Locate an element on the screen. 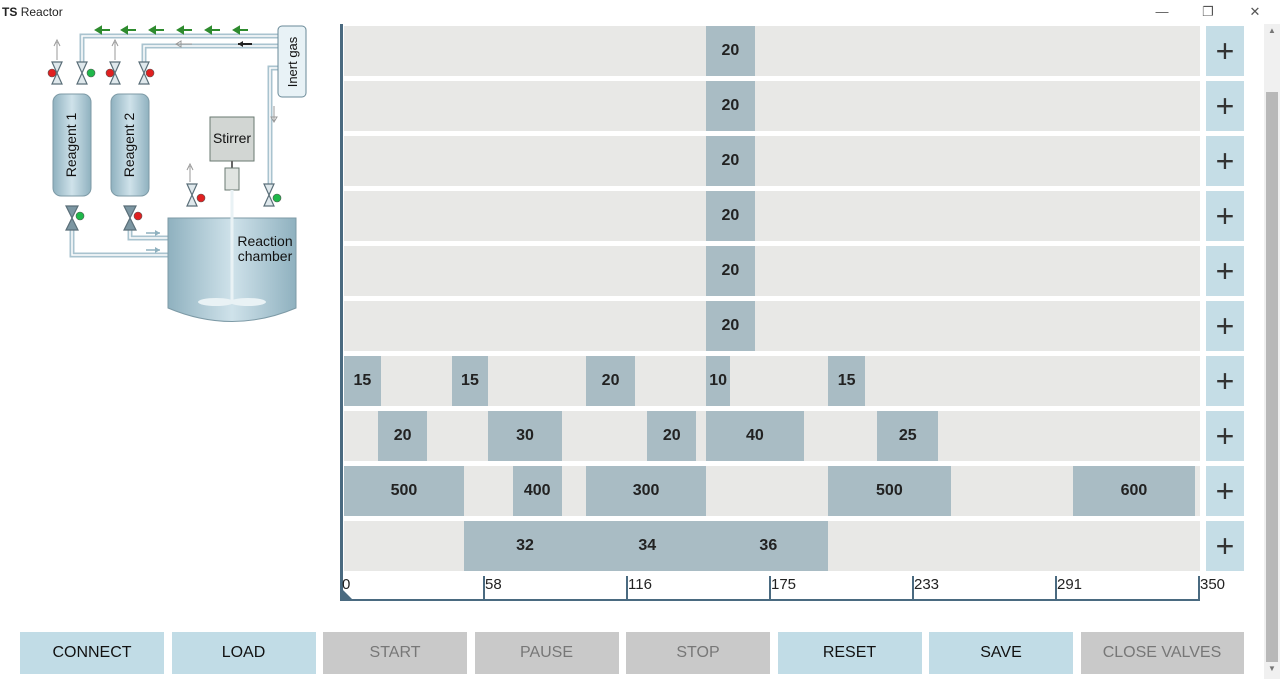 The image size is (1280, 679). axis-tick-label: 58 is located at coordinates (493, 584).